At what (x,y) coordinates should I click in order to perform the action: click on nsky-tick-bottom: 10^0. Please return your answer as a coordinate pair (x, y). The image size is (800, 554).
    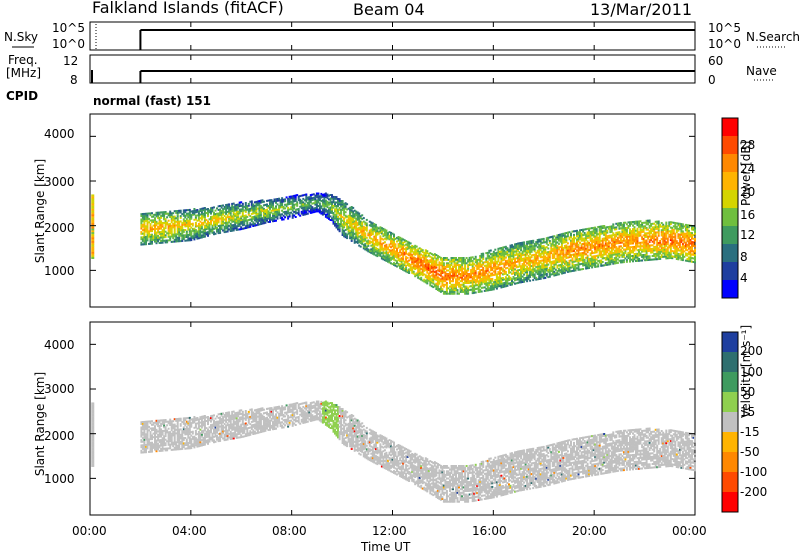
    Looking at the image, I should click on (68, 44).